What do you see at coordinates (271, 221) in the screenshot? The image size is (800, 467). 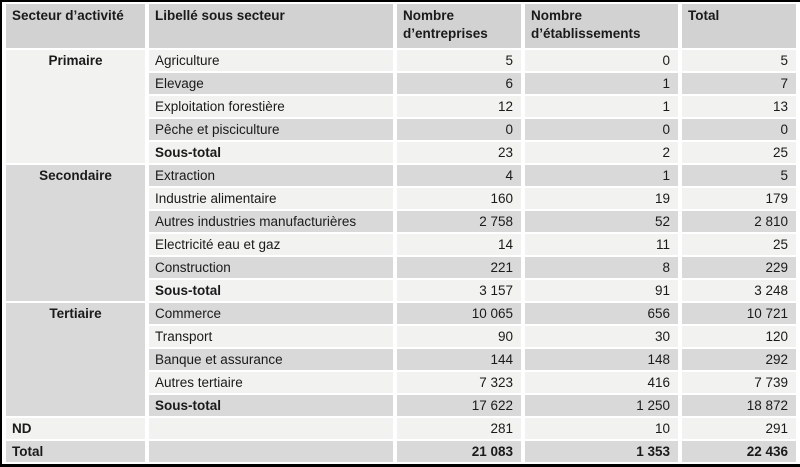 I see `sublabel-cell: Autres industries manufacturières` at bounding box center [271, 221].